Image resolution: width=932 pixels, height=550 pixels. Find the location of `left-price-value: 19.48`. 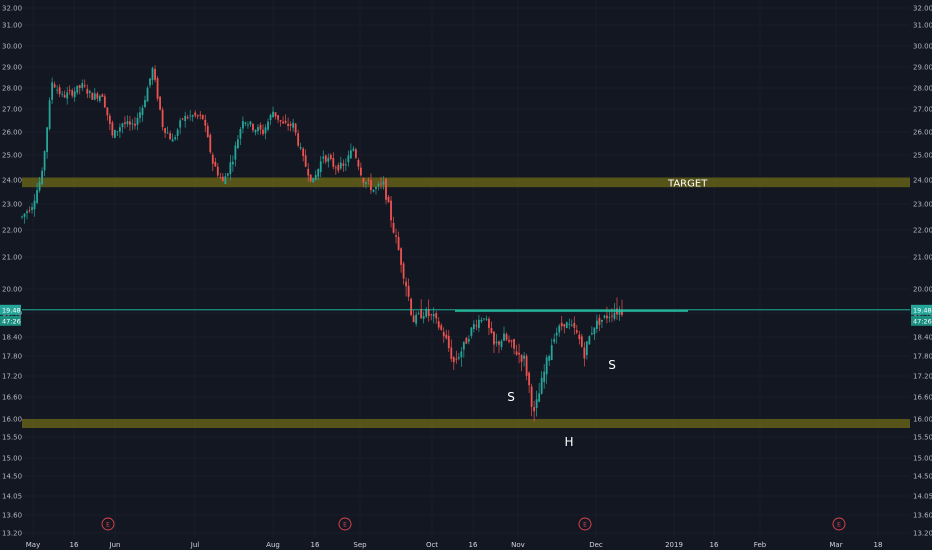

left-price-value: 19.48 is located at coordinates (11, 310).